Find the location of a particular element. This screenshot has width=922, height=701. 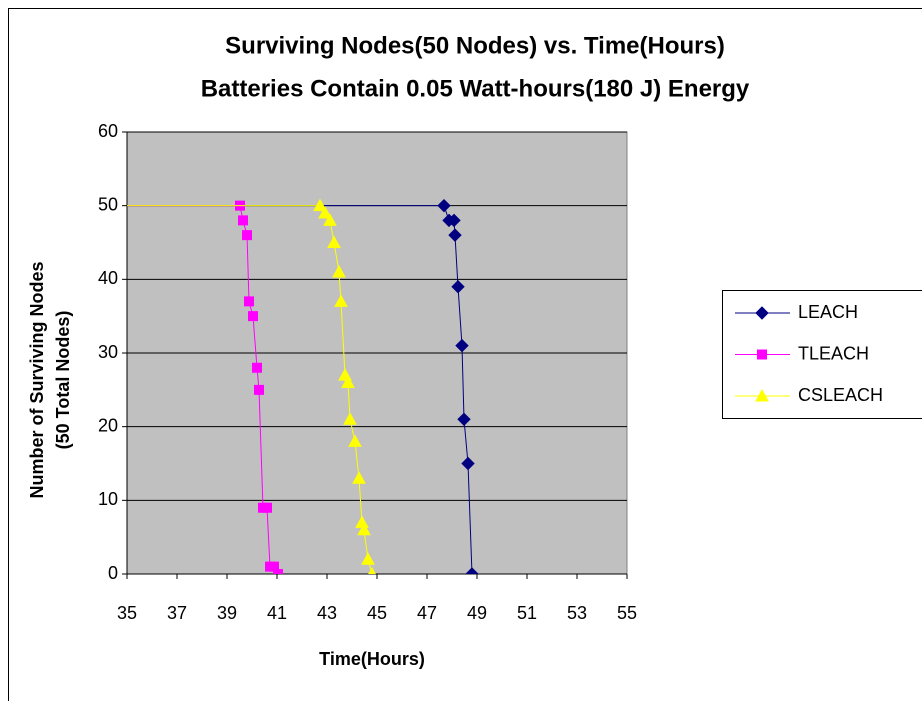

y-axis-label: Number of Surviving Nodes is located at coordinates (37, 379).